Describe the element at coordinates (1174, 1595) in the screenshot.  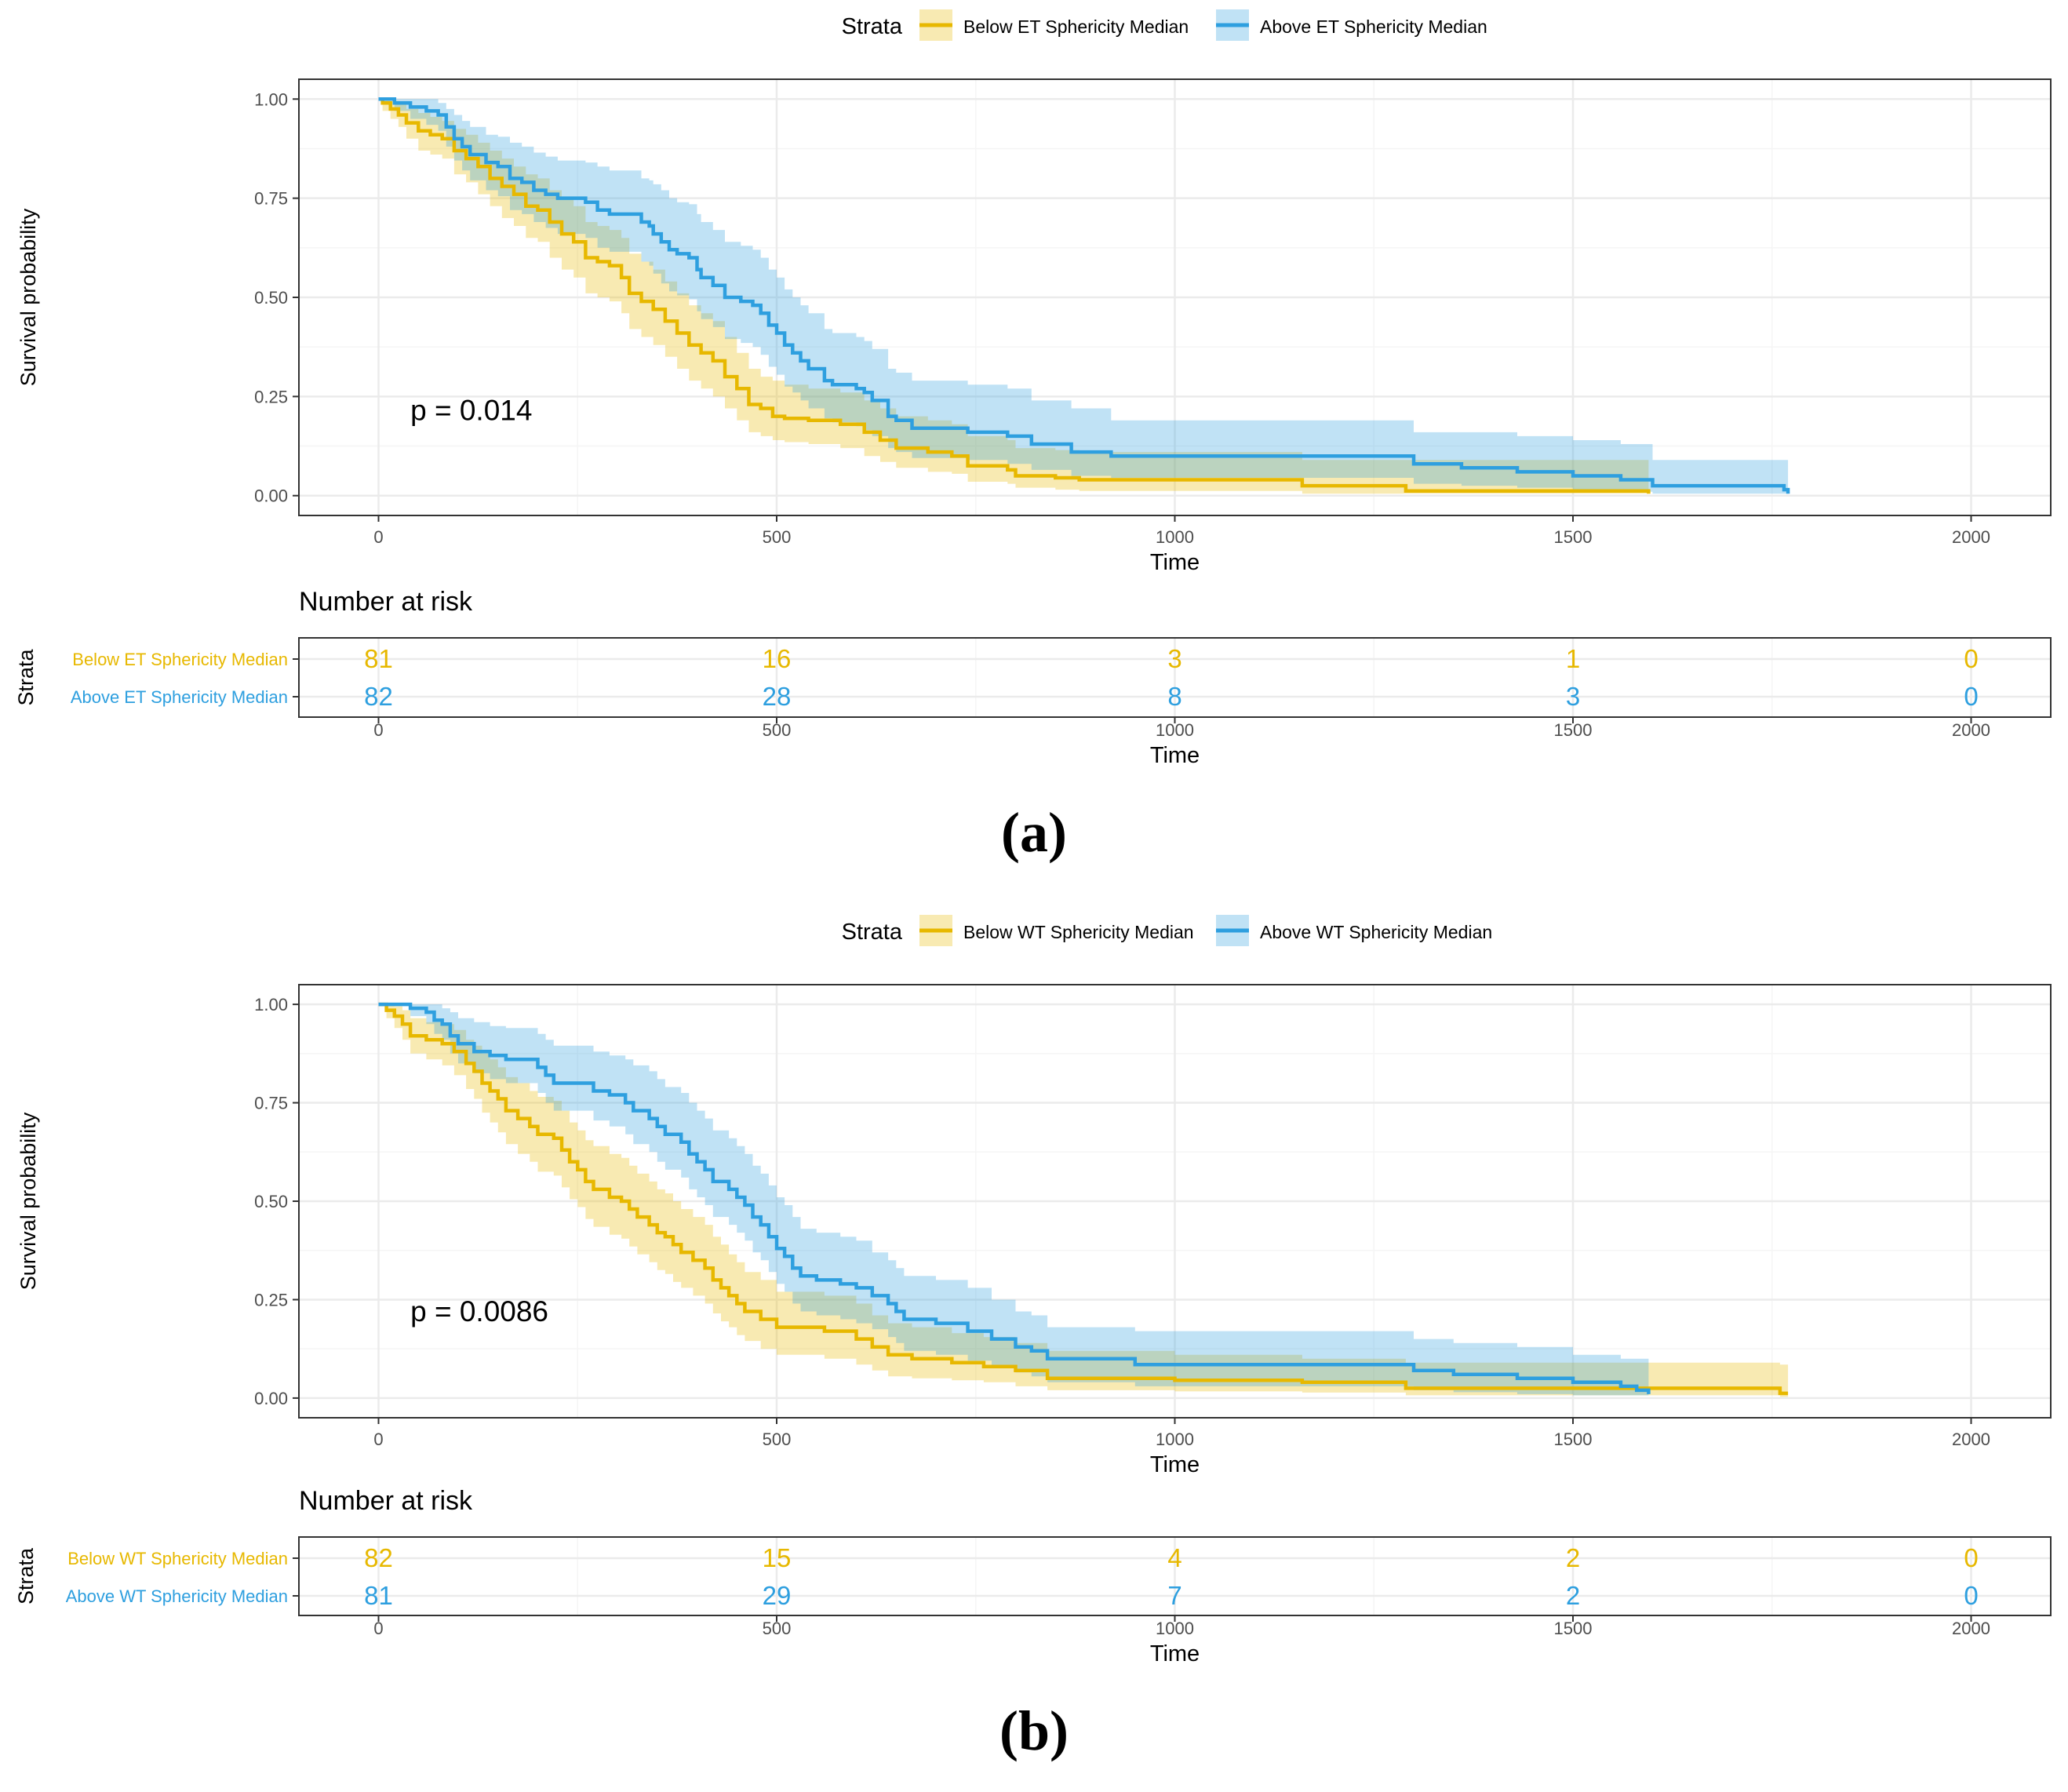
I see `risk-count: 7` at that location.